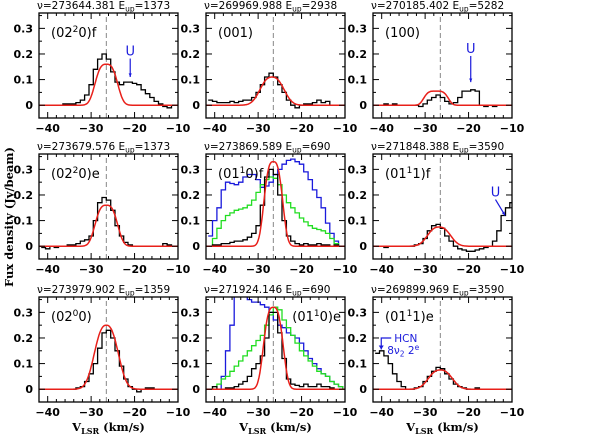 This screenshot has width=600, height=434. I want to click on panel-vibrational-label: (0111)e, so click(409, 317).